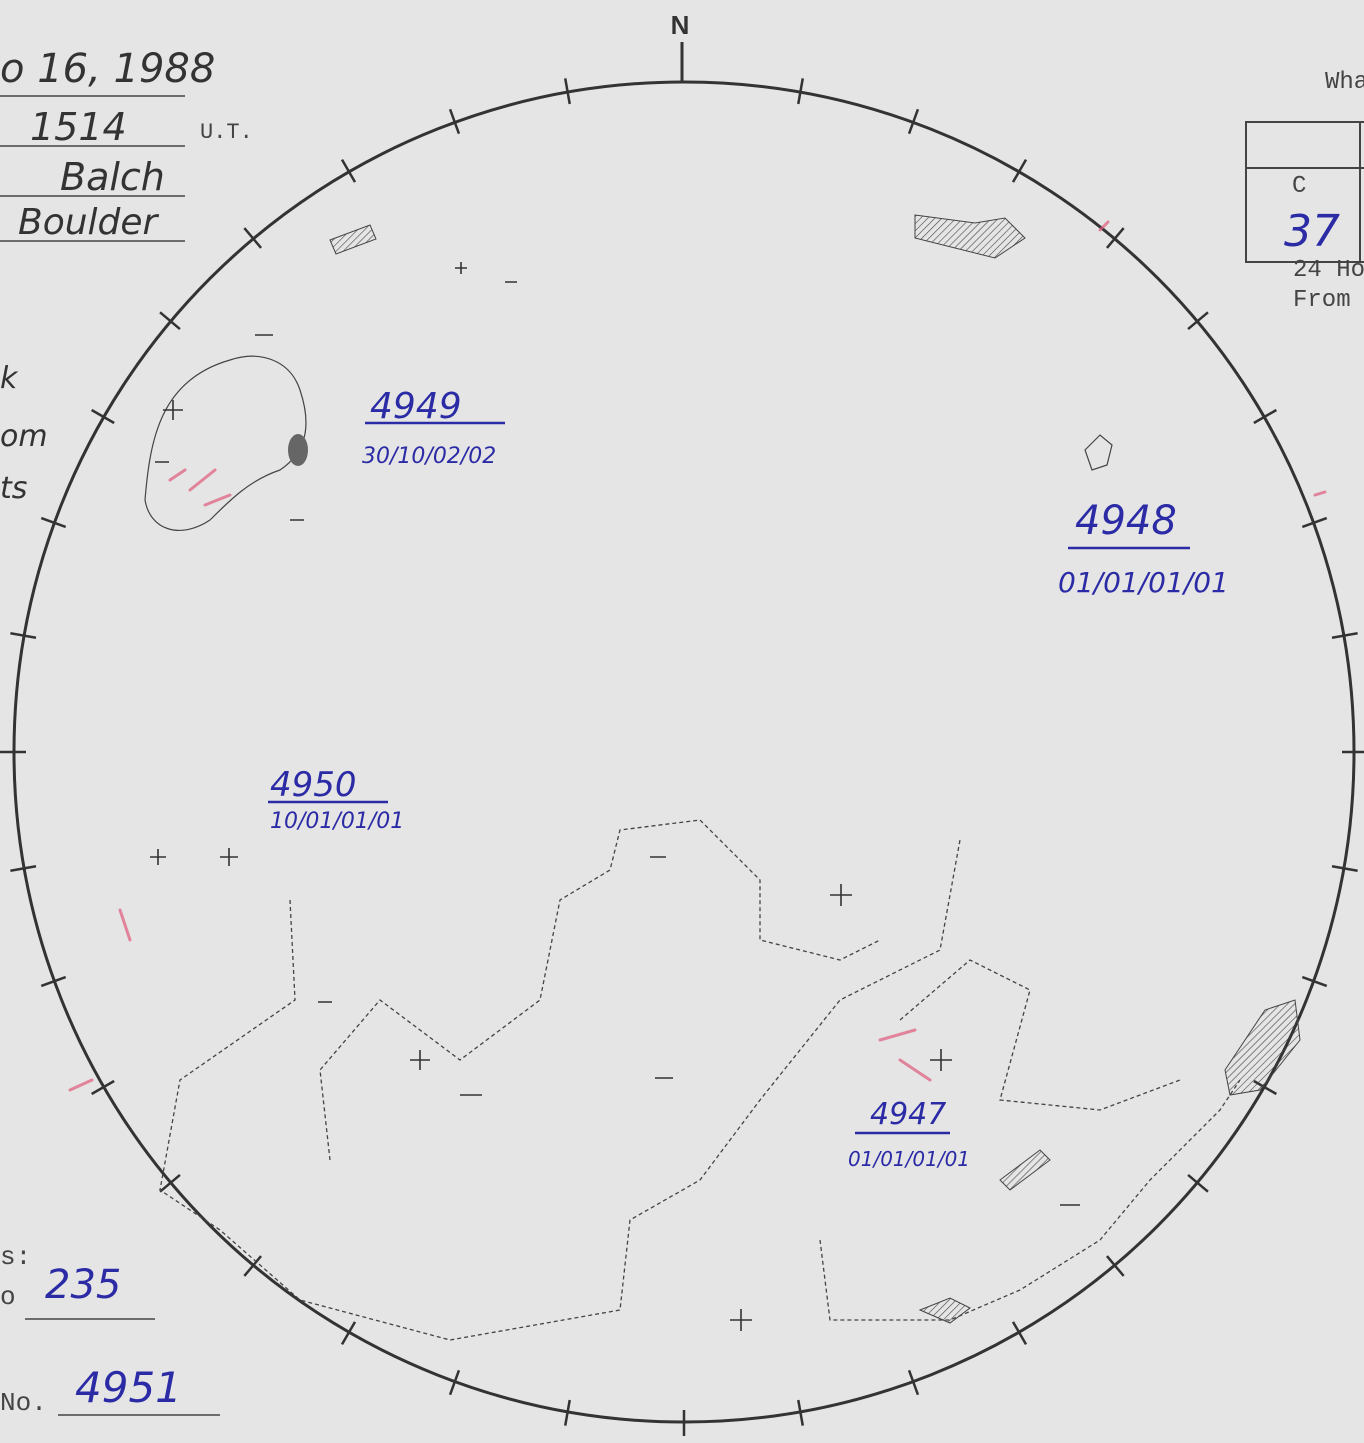 The width and height of the screenshot is (1364, 1443). Describe the element at coordinates (1328, 270) in the screenshot. I see `note: 24 Ho` at that location.